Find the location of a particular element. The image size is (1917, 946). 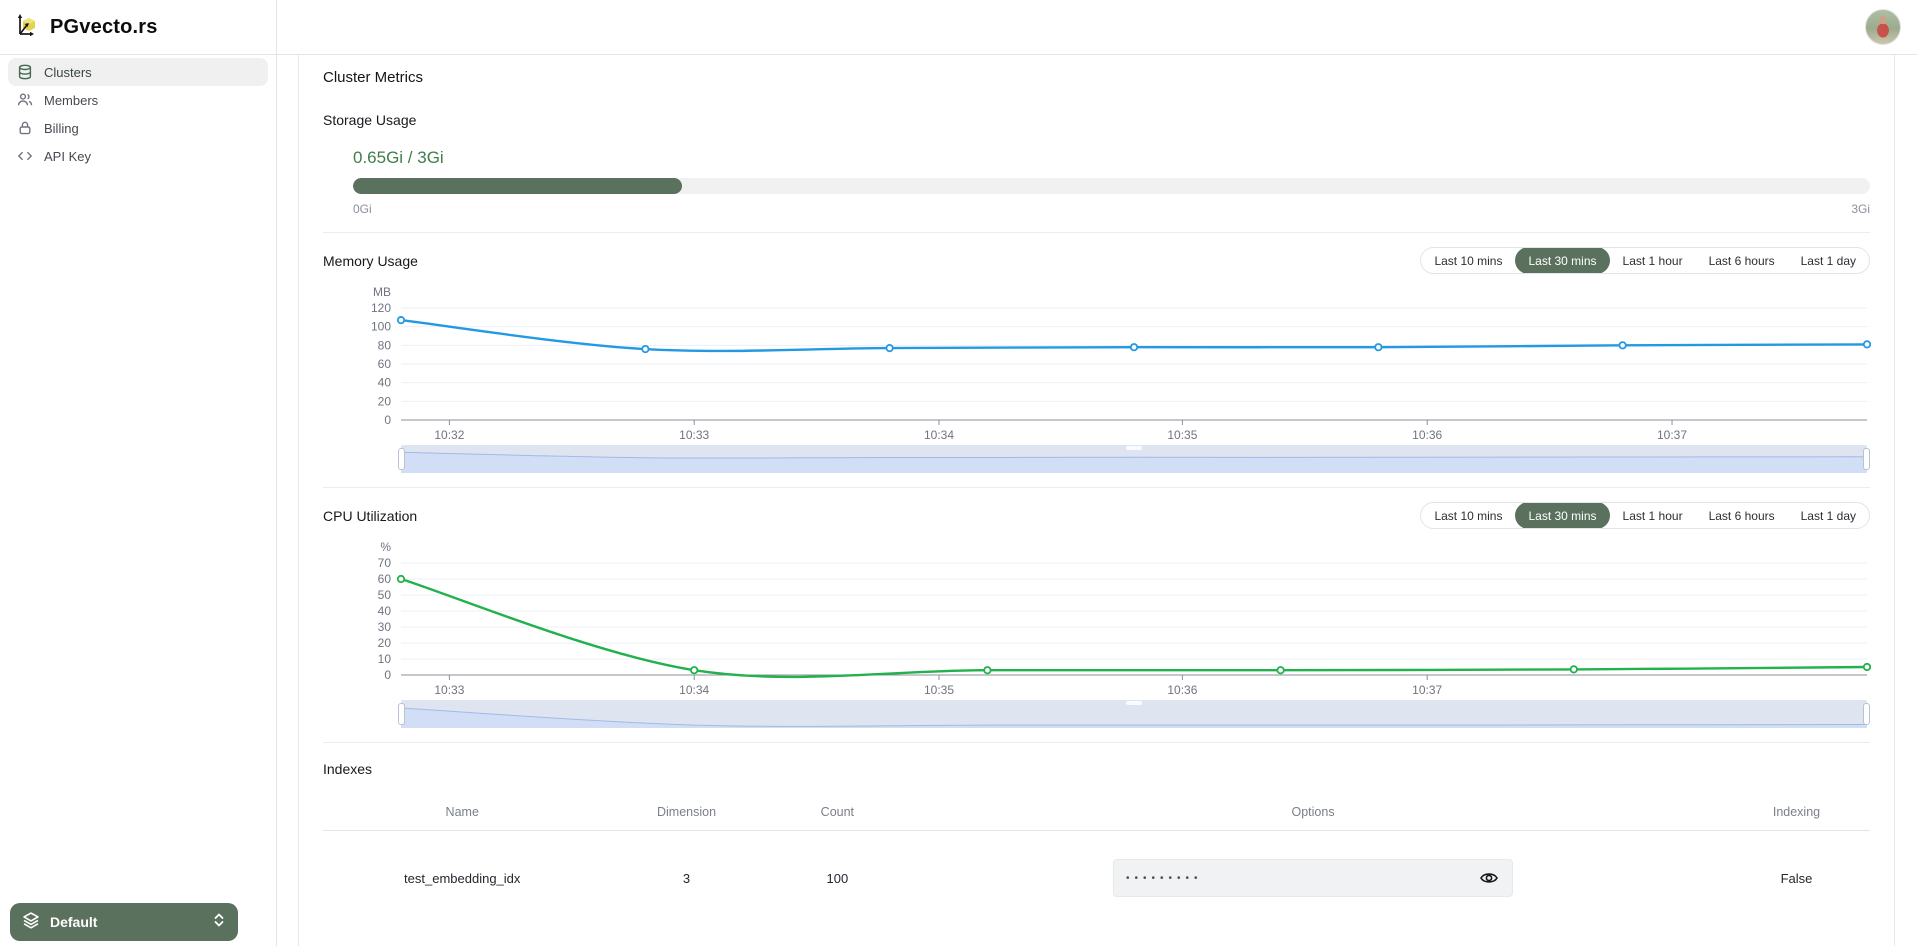

storage-min-label: 0Gi is located at coordinates (362, 209).